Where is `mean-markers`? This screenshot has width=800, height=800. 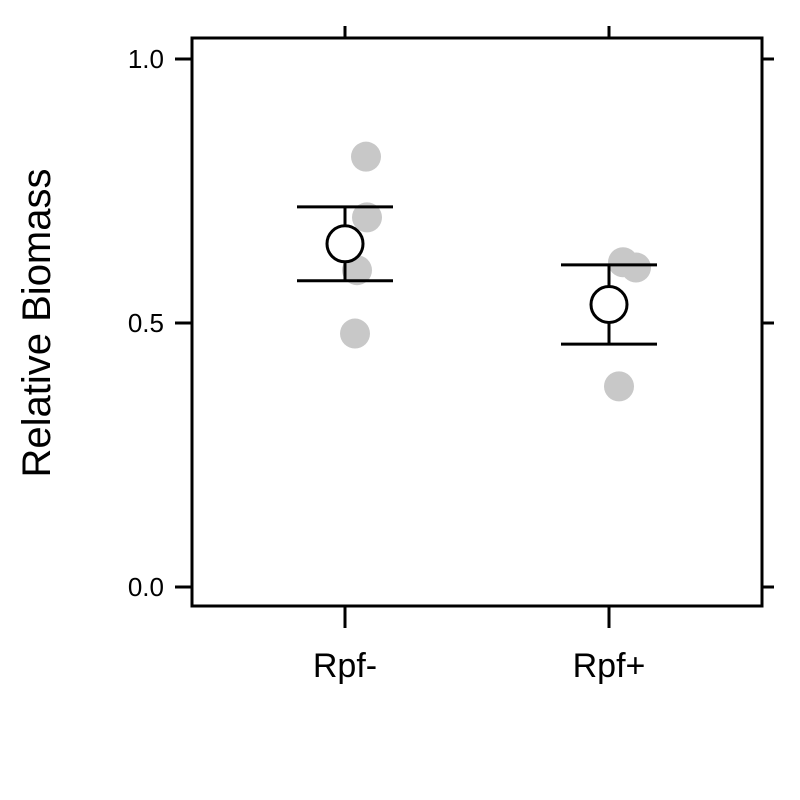 mean-markers is located at coordinates (477, 274).